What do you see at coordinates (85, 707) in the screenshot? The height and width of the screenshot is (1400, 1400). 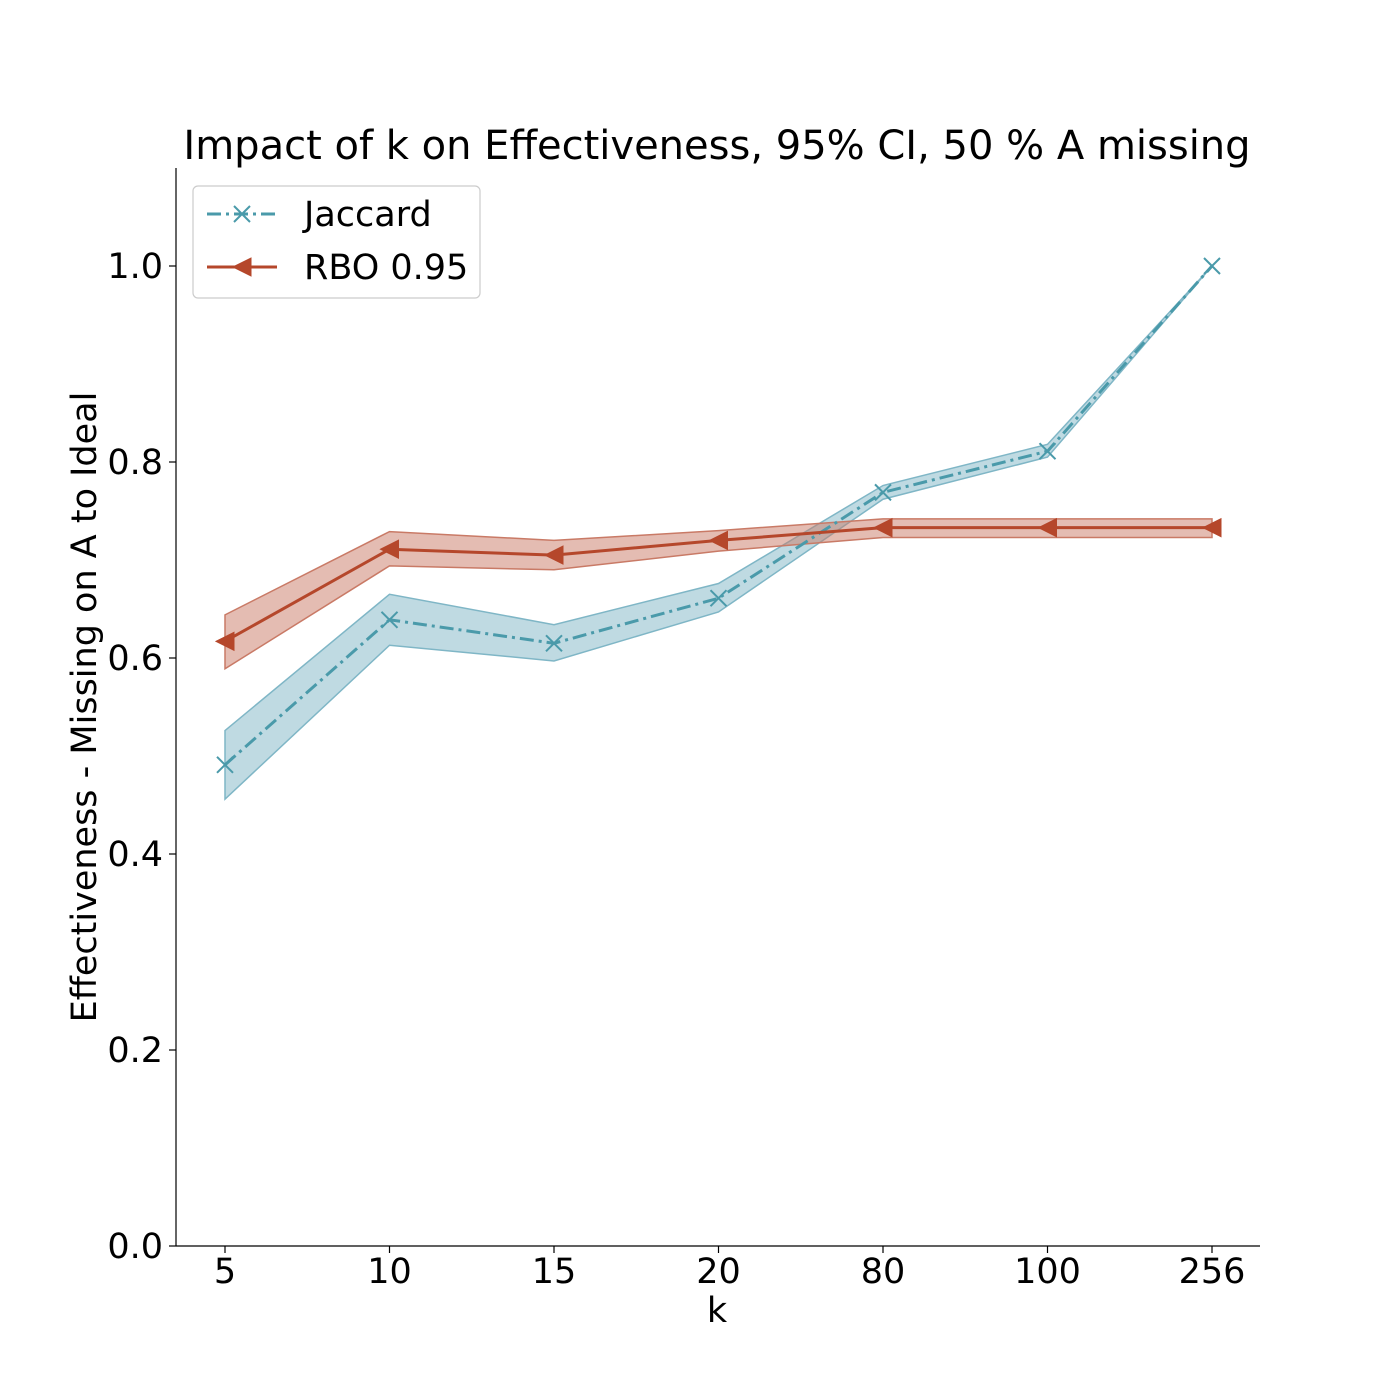 I see `y-axis-label: Effectiveness - Missing on A to Ideal` at bounding box center [85, 707].